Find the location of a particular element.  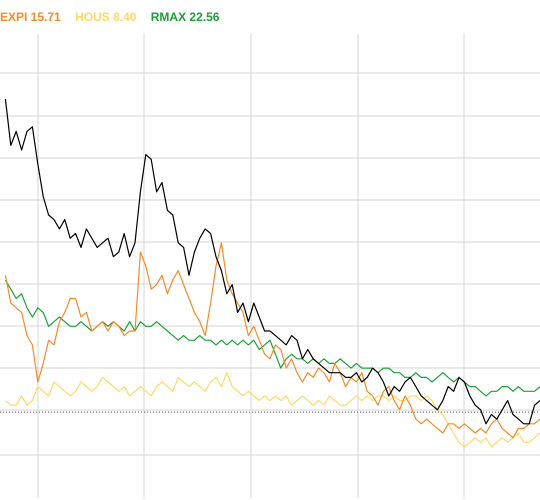

legend-item-expi: EXPI 15.71 is located at coordinates (30, 17).